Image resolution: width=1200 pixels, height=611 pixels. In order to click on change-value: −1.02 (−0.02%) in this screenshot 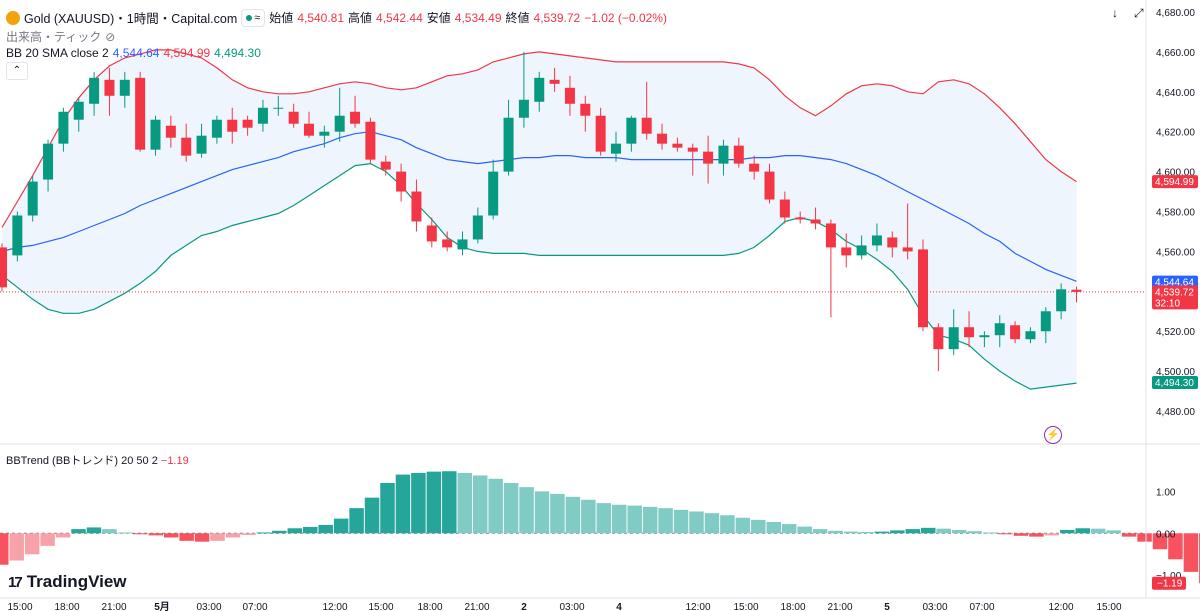, I will do `click(625, 17)`.